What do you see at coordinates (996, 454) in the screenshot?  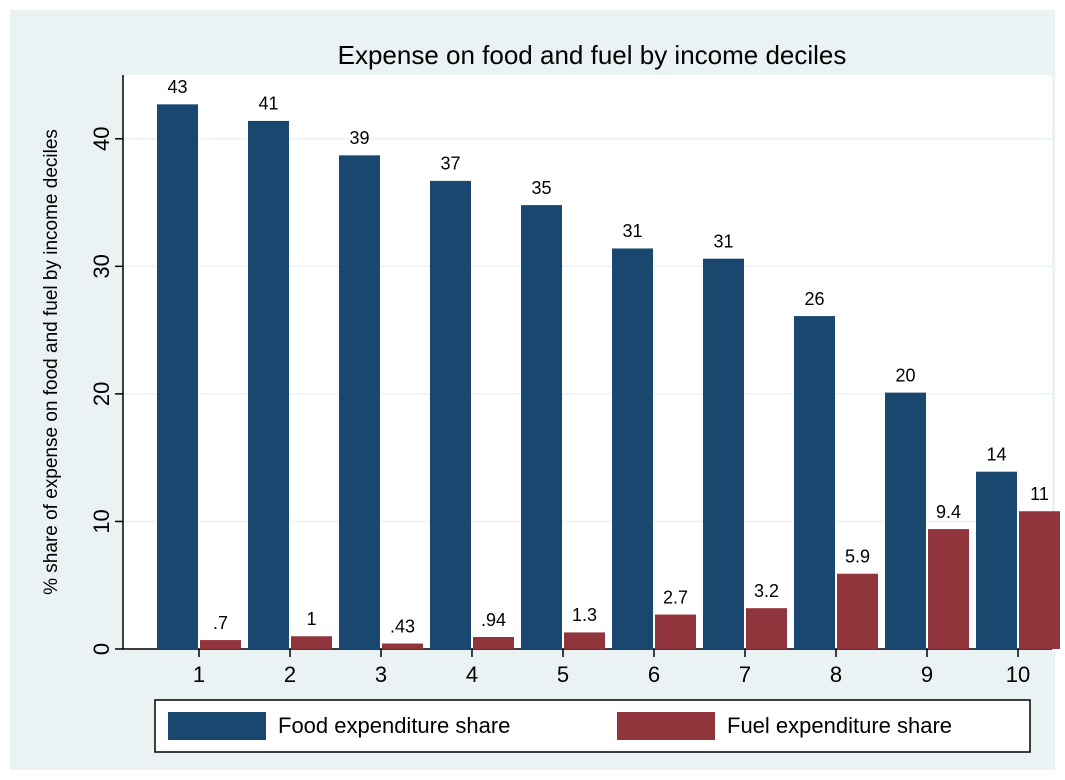 I see `value-label: 14` at bounding box center [996, 454].